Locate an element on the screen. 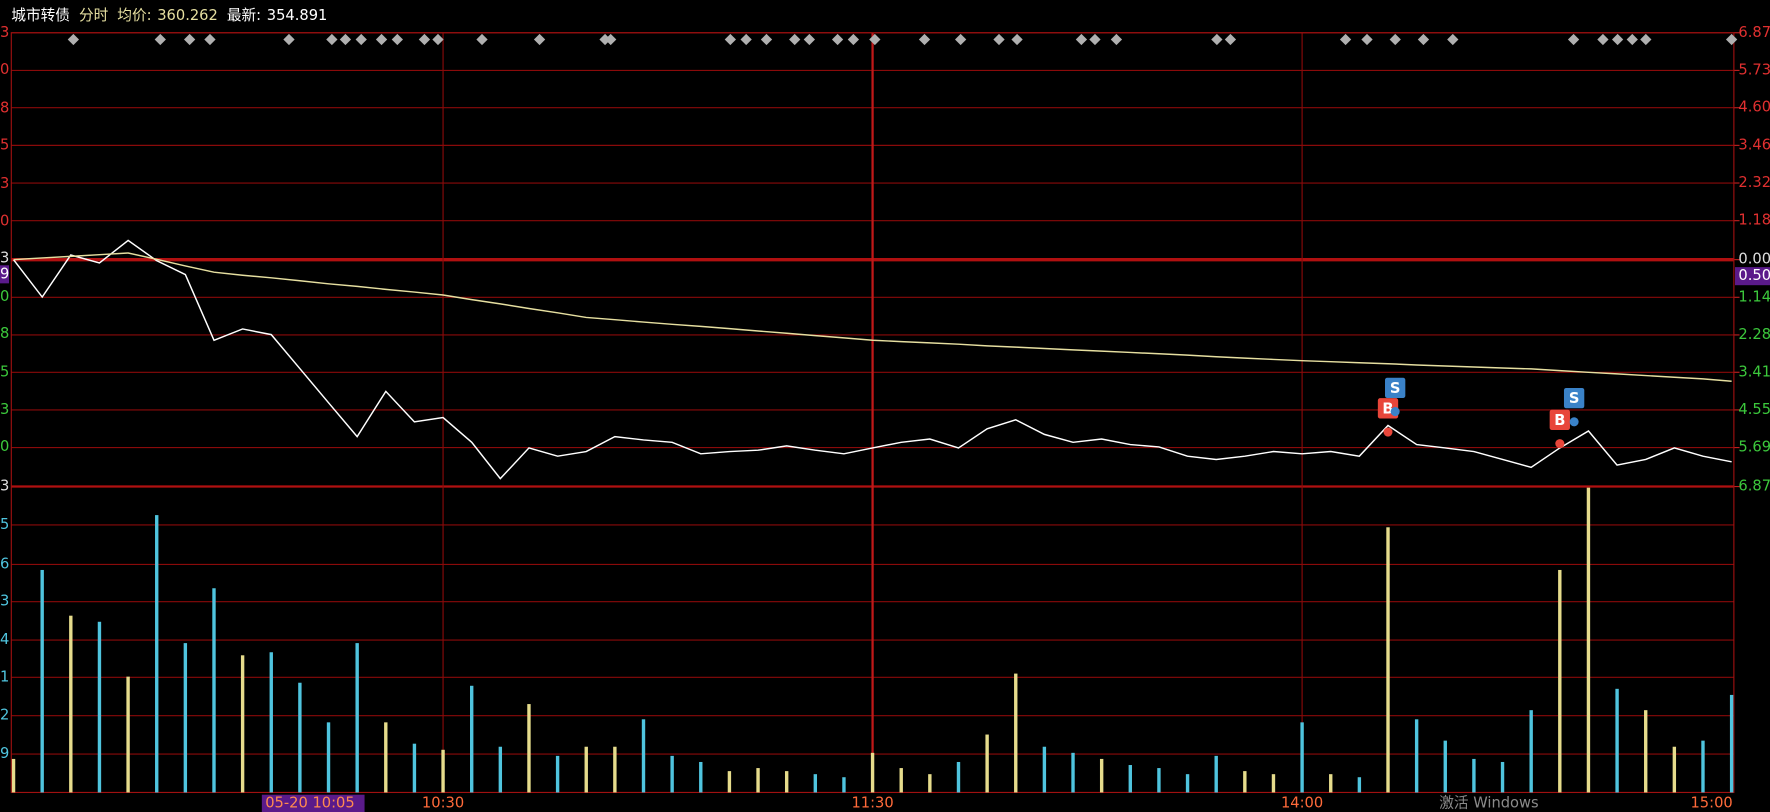 This screenshot has height=812, width=1770. header-latest-price: 354.891 is located at coordinates (297, 15).